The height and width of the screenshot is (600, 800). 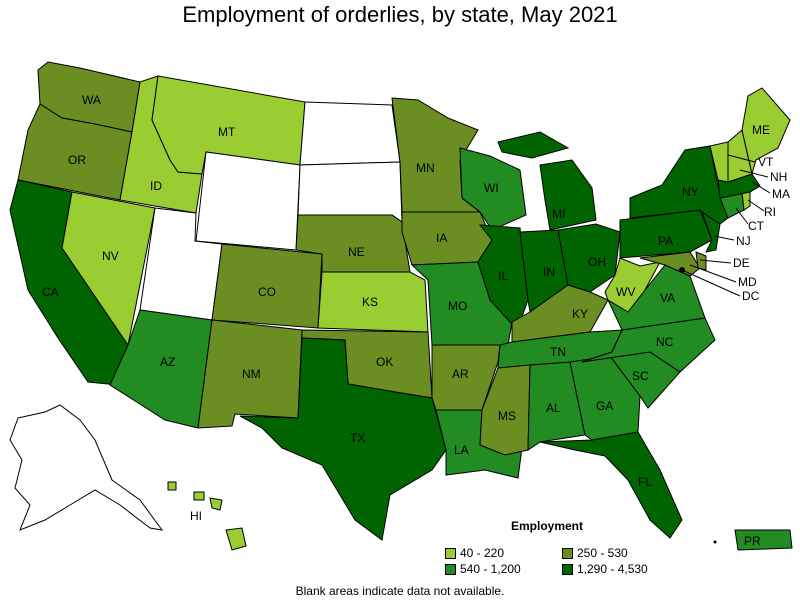 I want to click on legend-label-3: 540 - 1,200, so click(x=490, y=569).